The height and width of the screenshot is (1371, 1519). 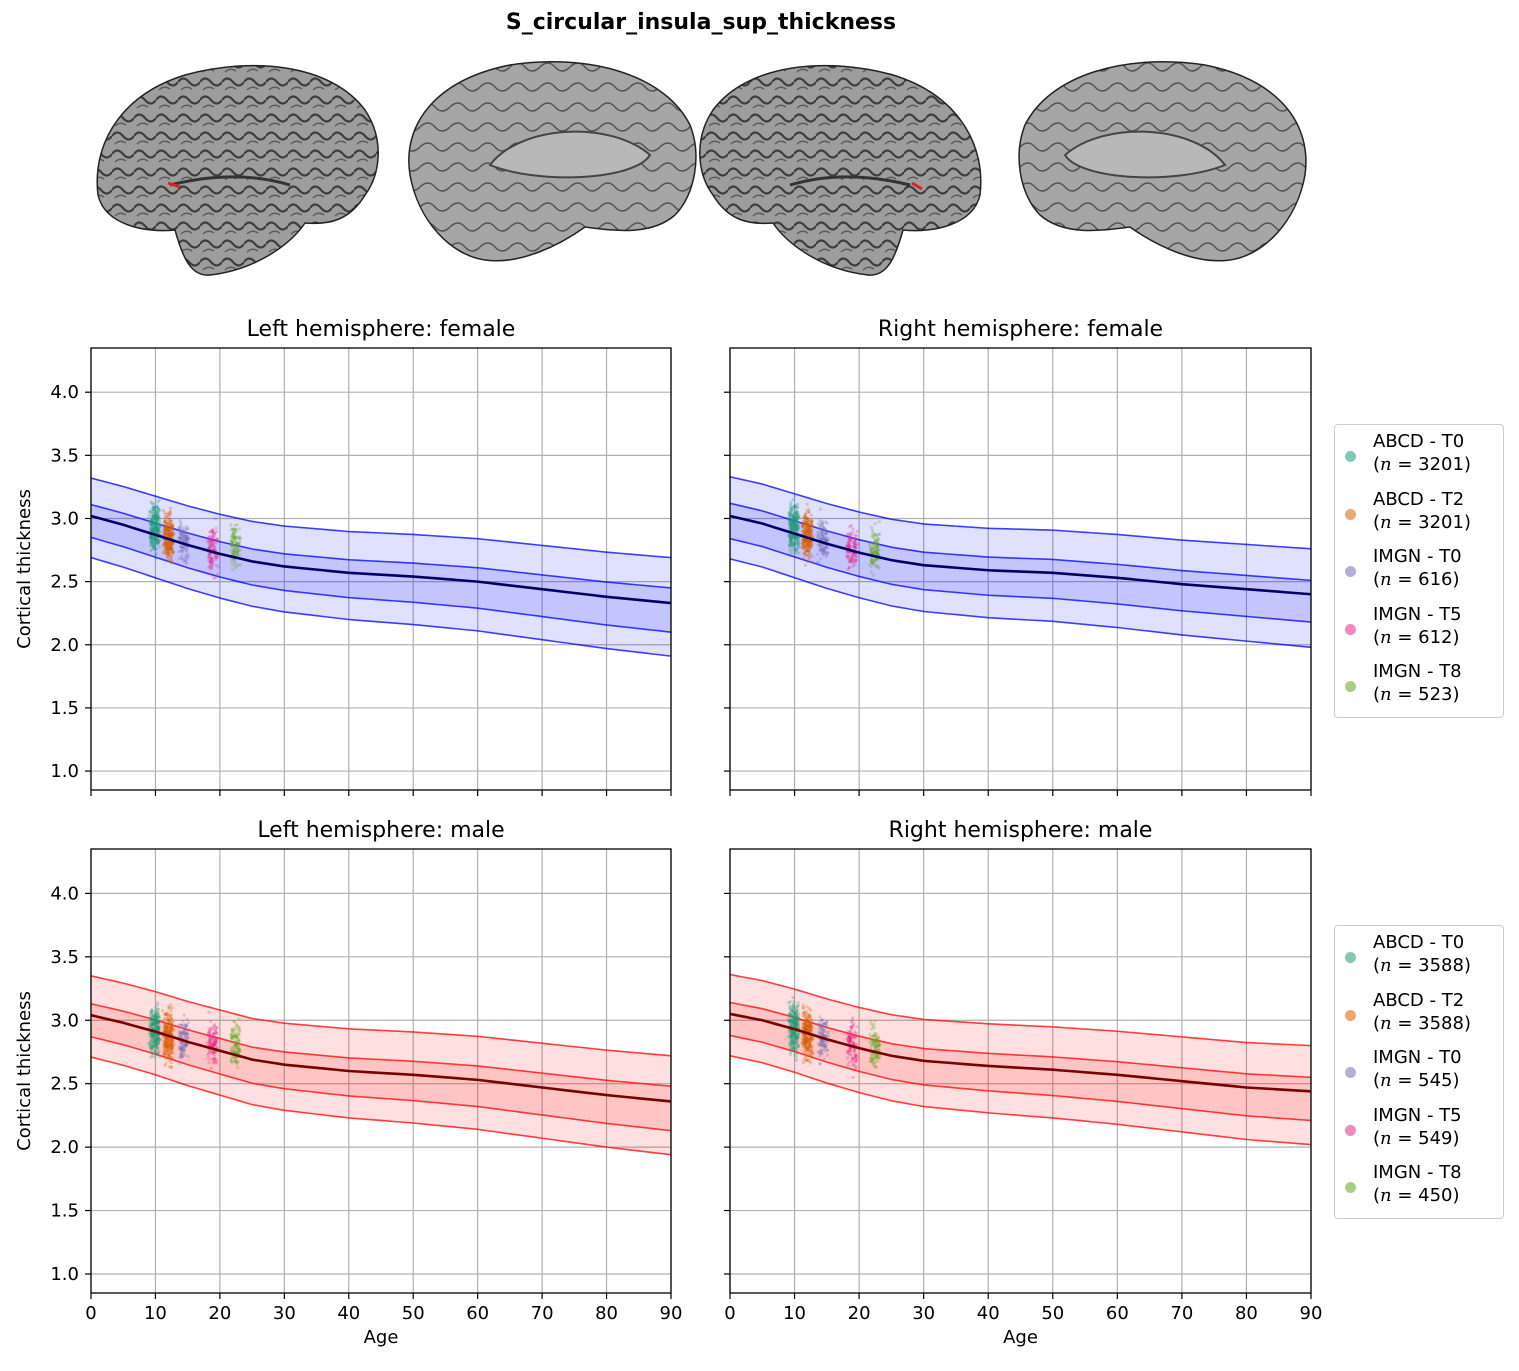 What do you see at coordinates (1417, 1115) in the screenshot?
I see `legend-label: IMGN - T5` at bounding box center [1417, 1115].